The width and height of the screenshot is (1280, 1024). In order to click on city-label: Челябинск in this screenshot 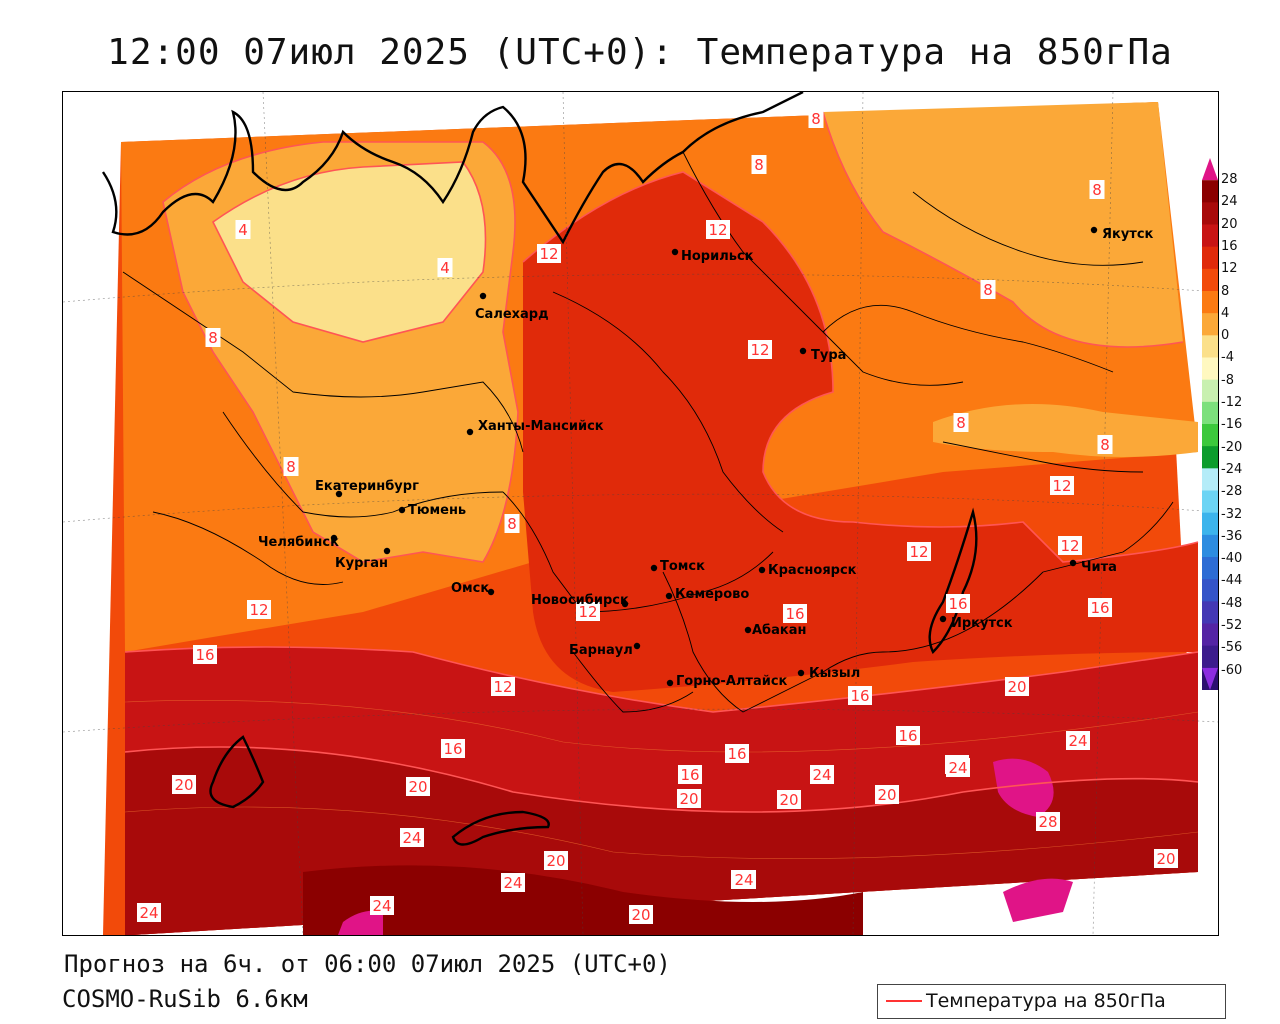, I will do `click(298, 542)`.